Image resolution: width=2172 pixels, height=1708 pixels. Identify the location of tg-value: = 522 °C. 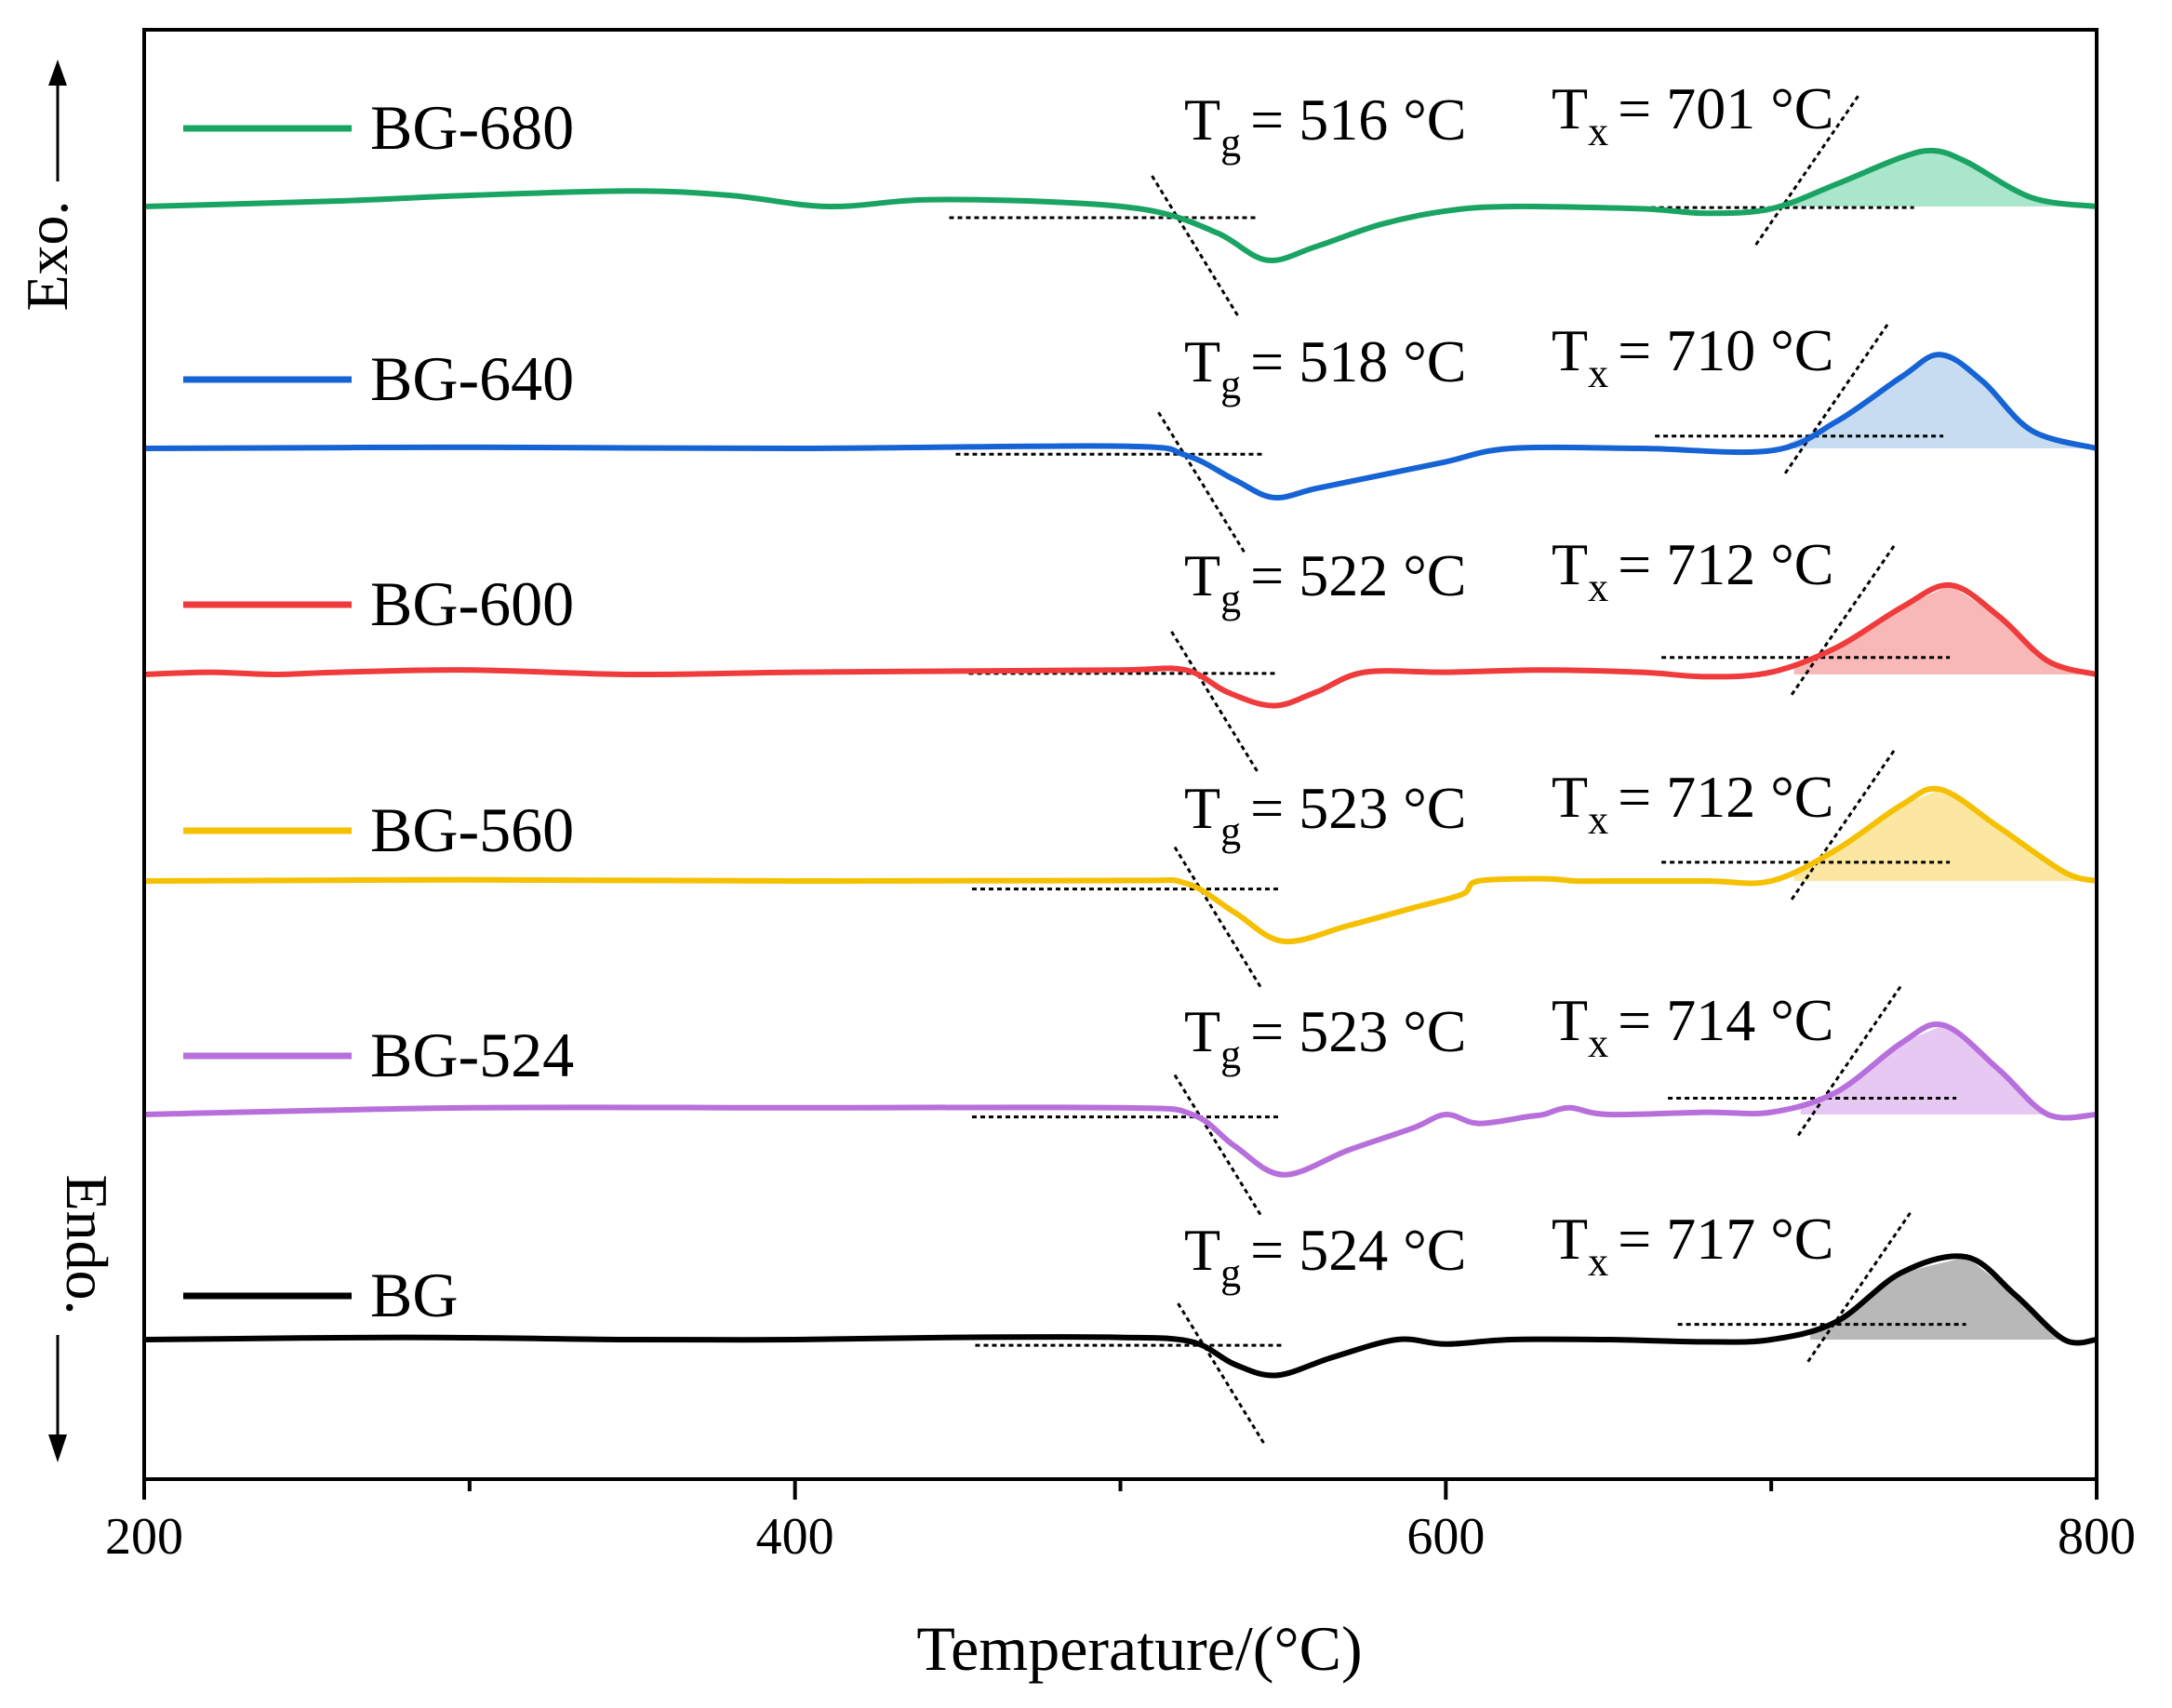
(1358, 575).